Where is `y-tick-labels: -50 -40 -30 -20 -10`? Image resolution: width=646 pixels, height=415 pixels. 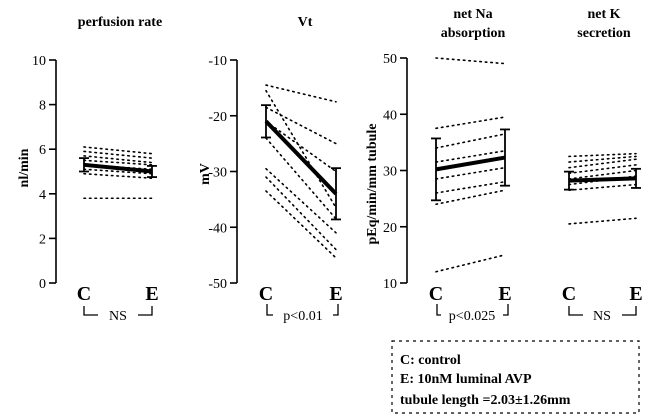 y-tick-labels: -50 -40 -30 -20 -10 is located at coordinates (222, 173).